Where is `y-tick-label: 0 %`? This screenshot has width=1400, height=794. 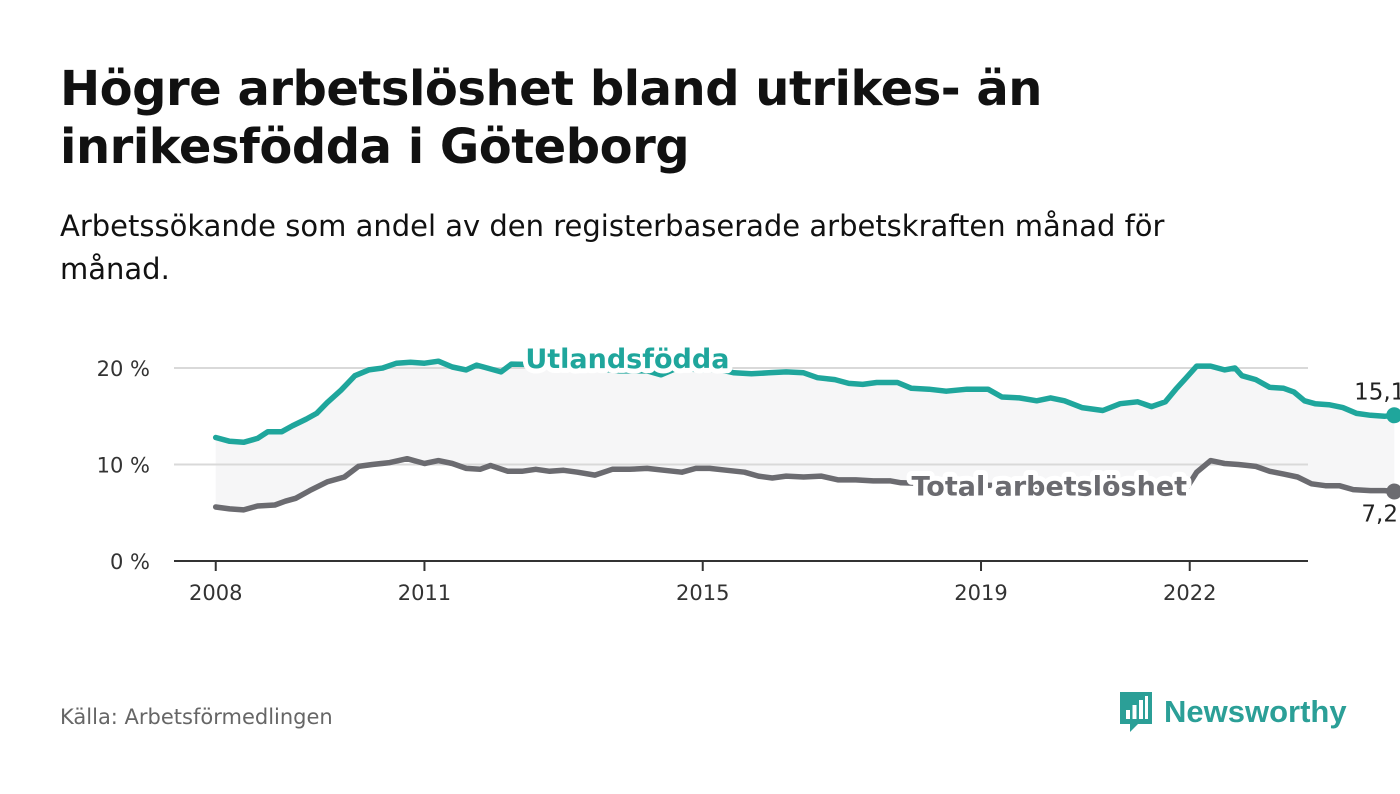
y-tick-label: 0 % is located at coordinates (130, 562).